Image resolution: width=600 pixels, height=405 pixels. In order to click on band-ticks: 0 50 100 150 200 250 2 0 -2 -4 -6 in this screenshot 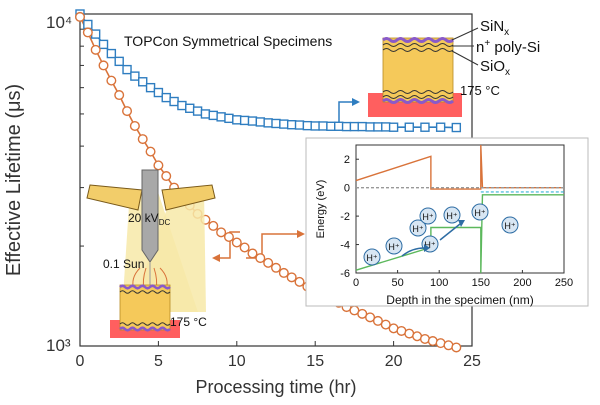, I will do `click(456, 221)`.